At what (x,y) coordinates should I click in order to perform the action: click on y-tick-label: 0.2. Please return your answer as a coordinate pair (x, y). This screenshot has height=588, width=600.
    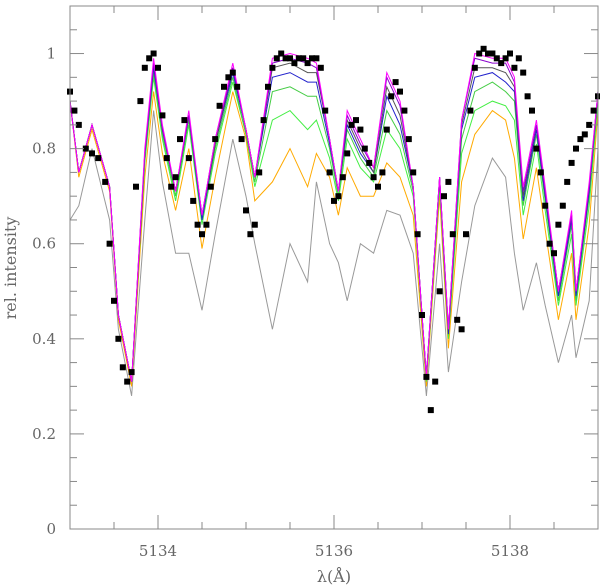
    Looking at the image, I should click on (44, 434).